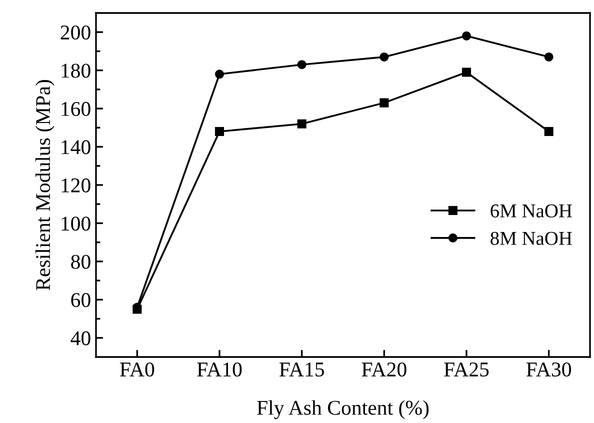 The height and width of the screenshot is (423, 594). What do you see at coordinates (76, 71) in the screenshot?
I see `y-tick-label: 180` at bounding box center [76, 71].